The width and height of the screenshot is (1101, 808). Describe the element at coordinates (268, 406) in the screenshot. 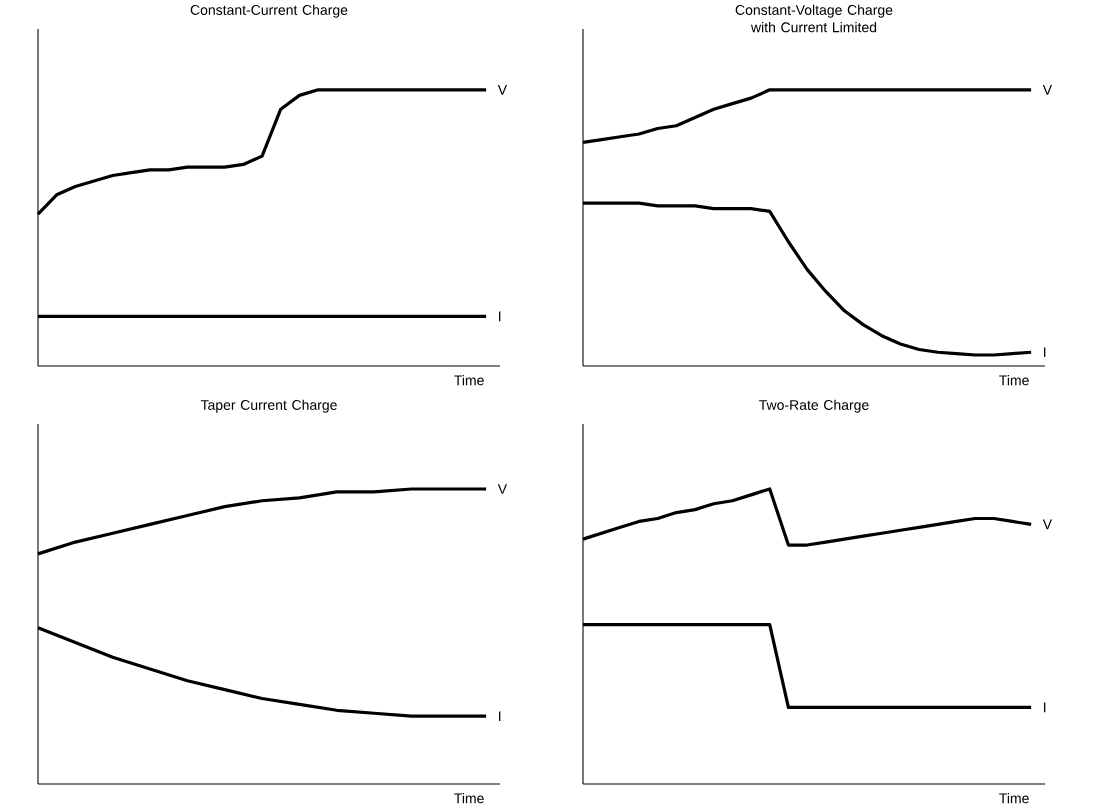

I see `chart-title: Taper Current Charge` at that location.